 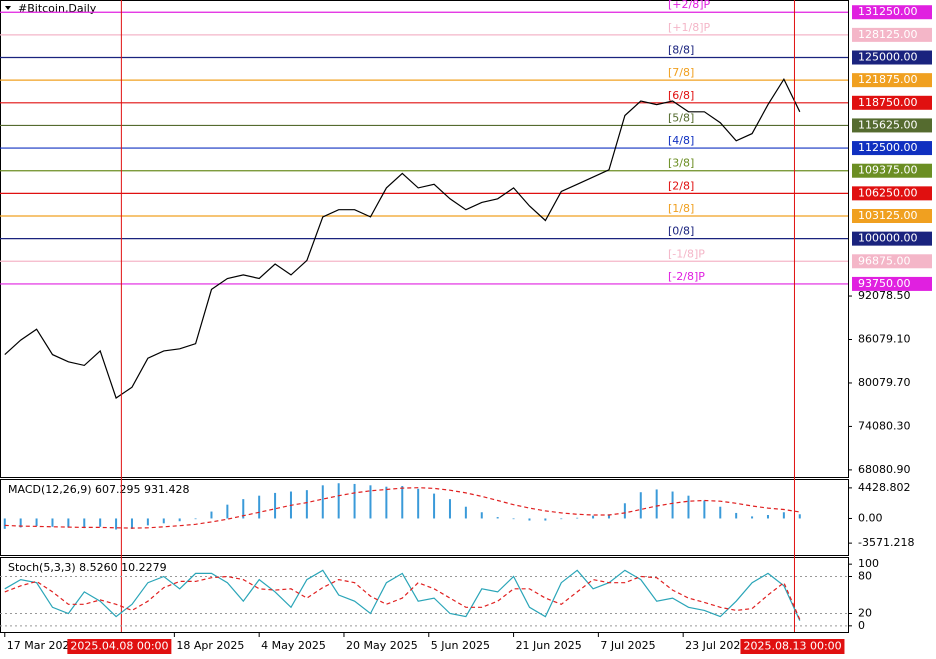 I want to click on price-box-label: 93750.00, so click(x=884, y=283).